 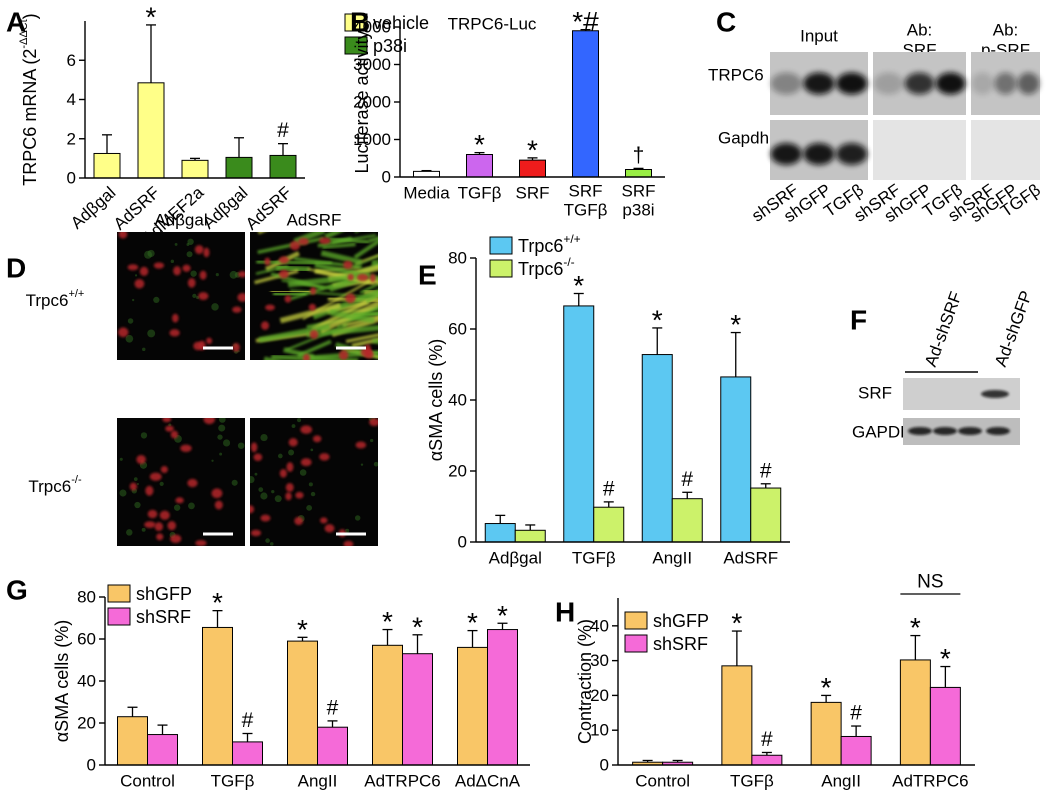 I want to click on micrograph, so click(x=181, y=482).